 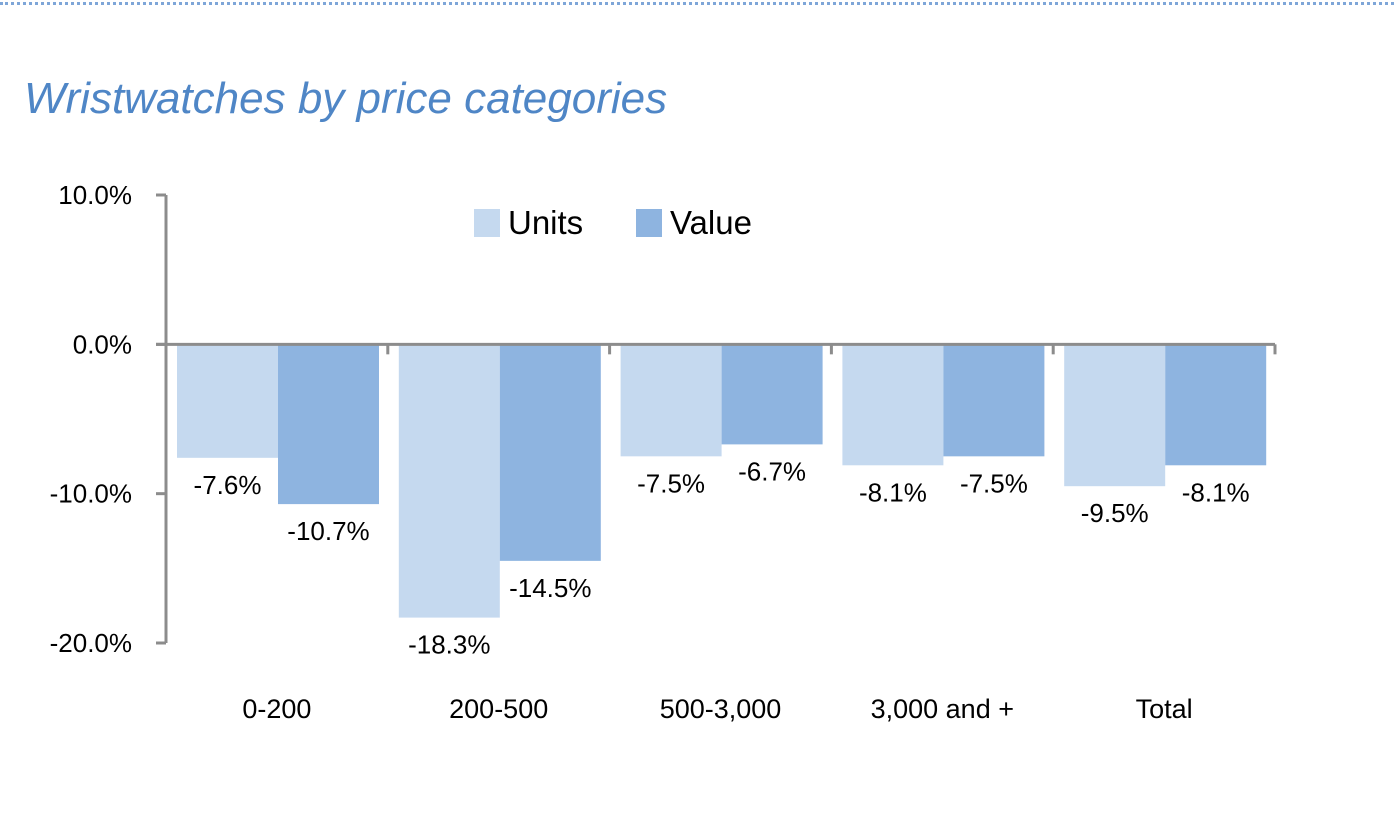 I want to click on x-tick-label: 3,000 and +, so click(x=942, y=709).